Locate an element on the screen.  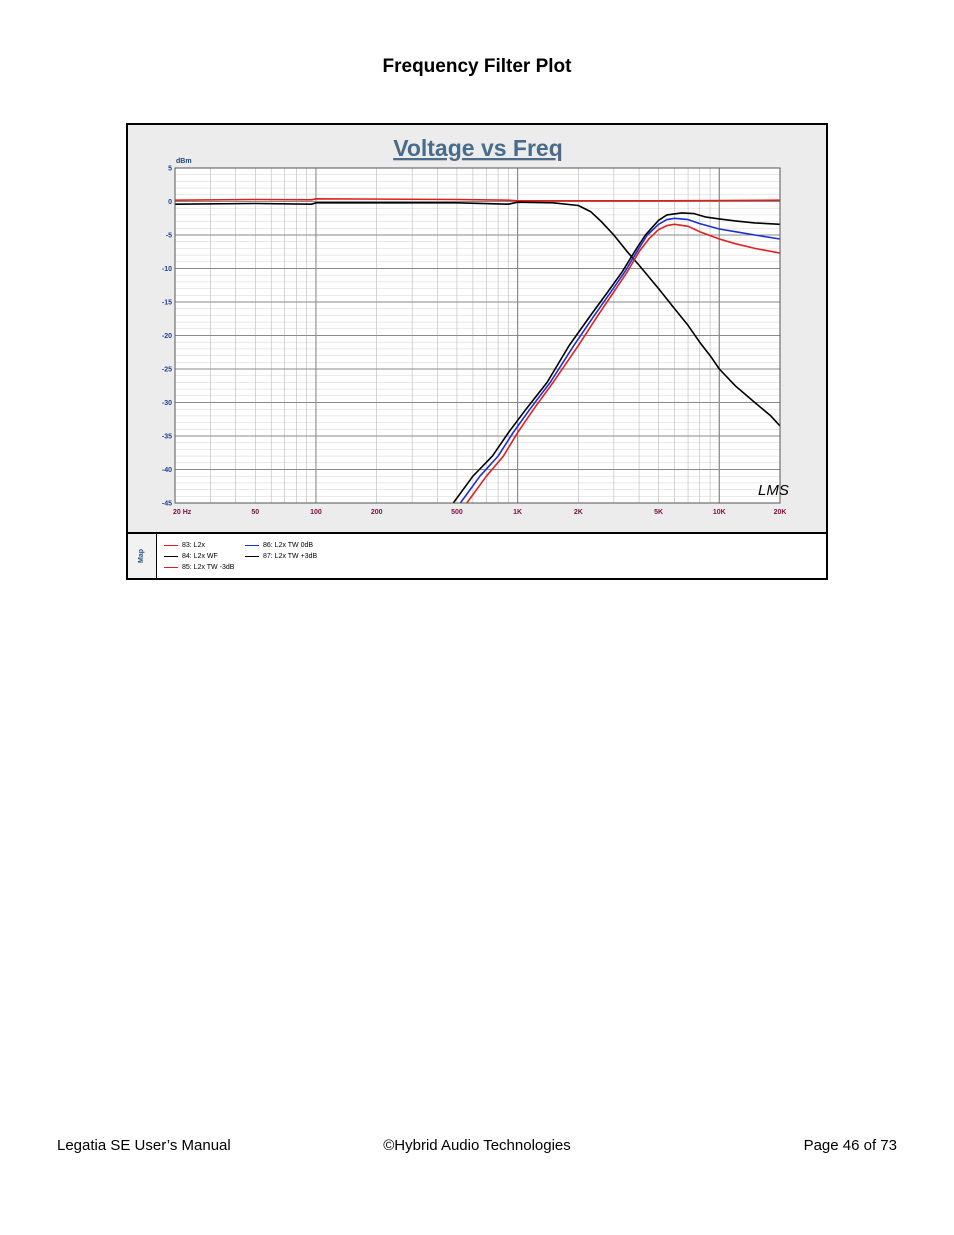
legend-label: 86: L2x TW 0dB is located at coordinates (288, 545).